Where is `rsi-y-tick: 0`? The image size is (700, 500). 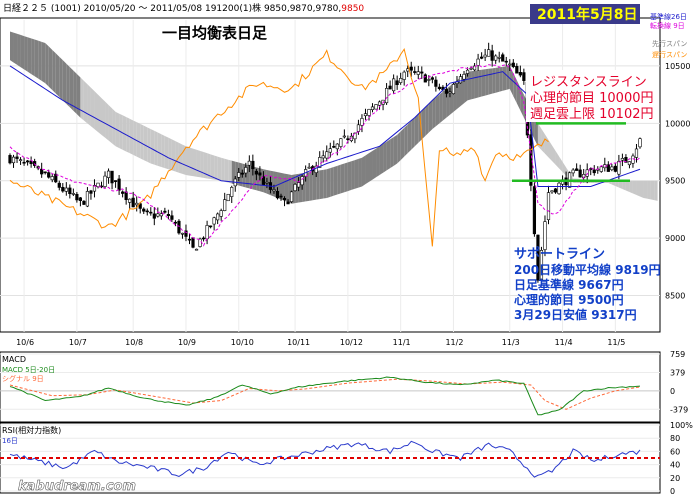 rsi-y-tick: 0 is located at coordinates (672, 491).